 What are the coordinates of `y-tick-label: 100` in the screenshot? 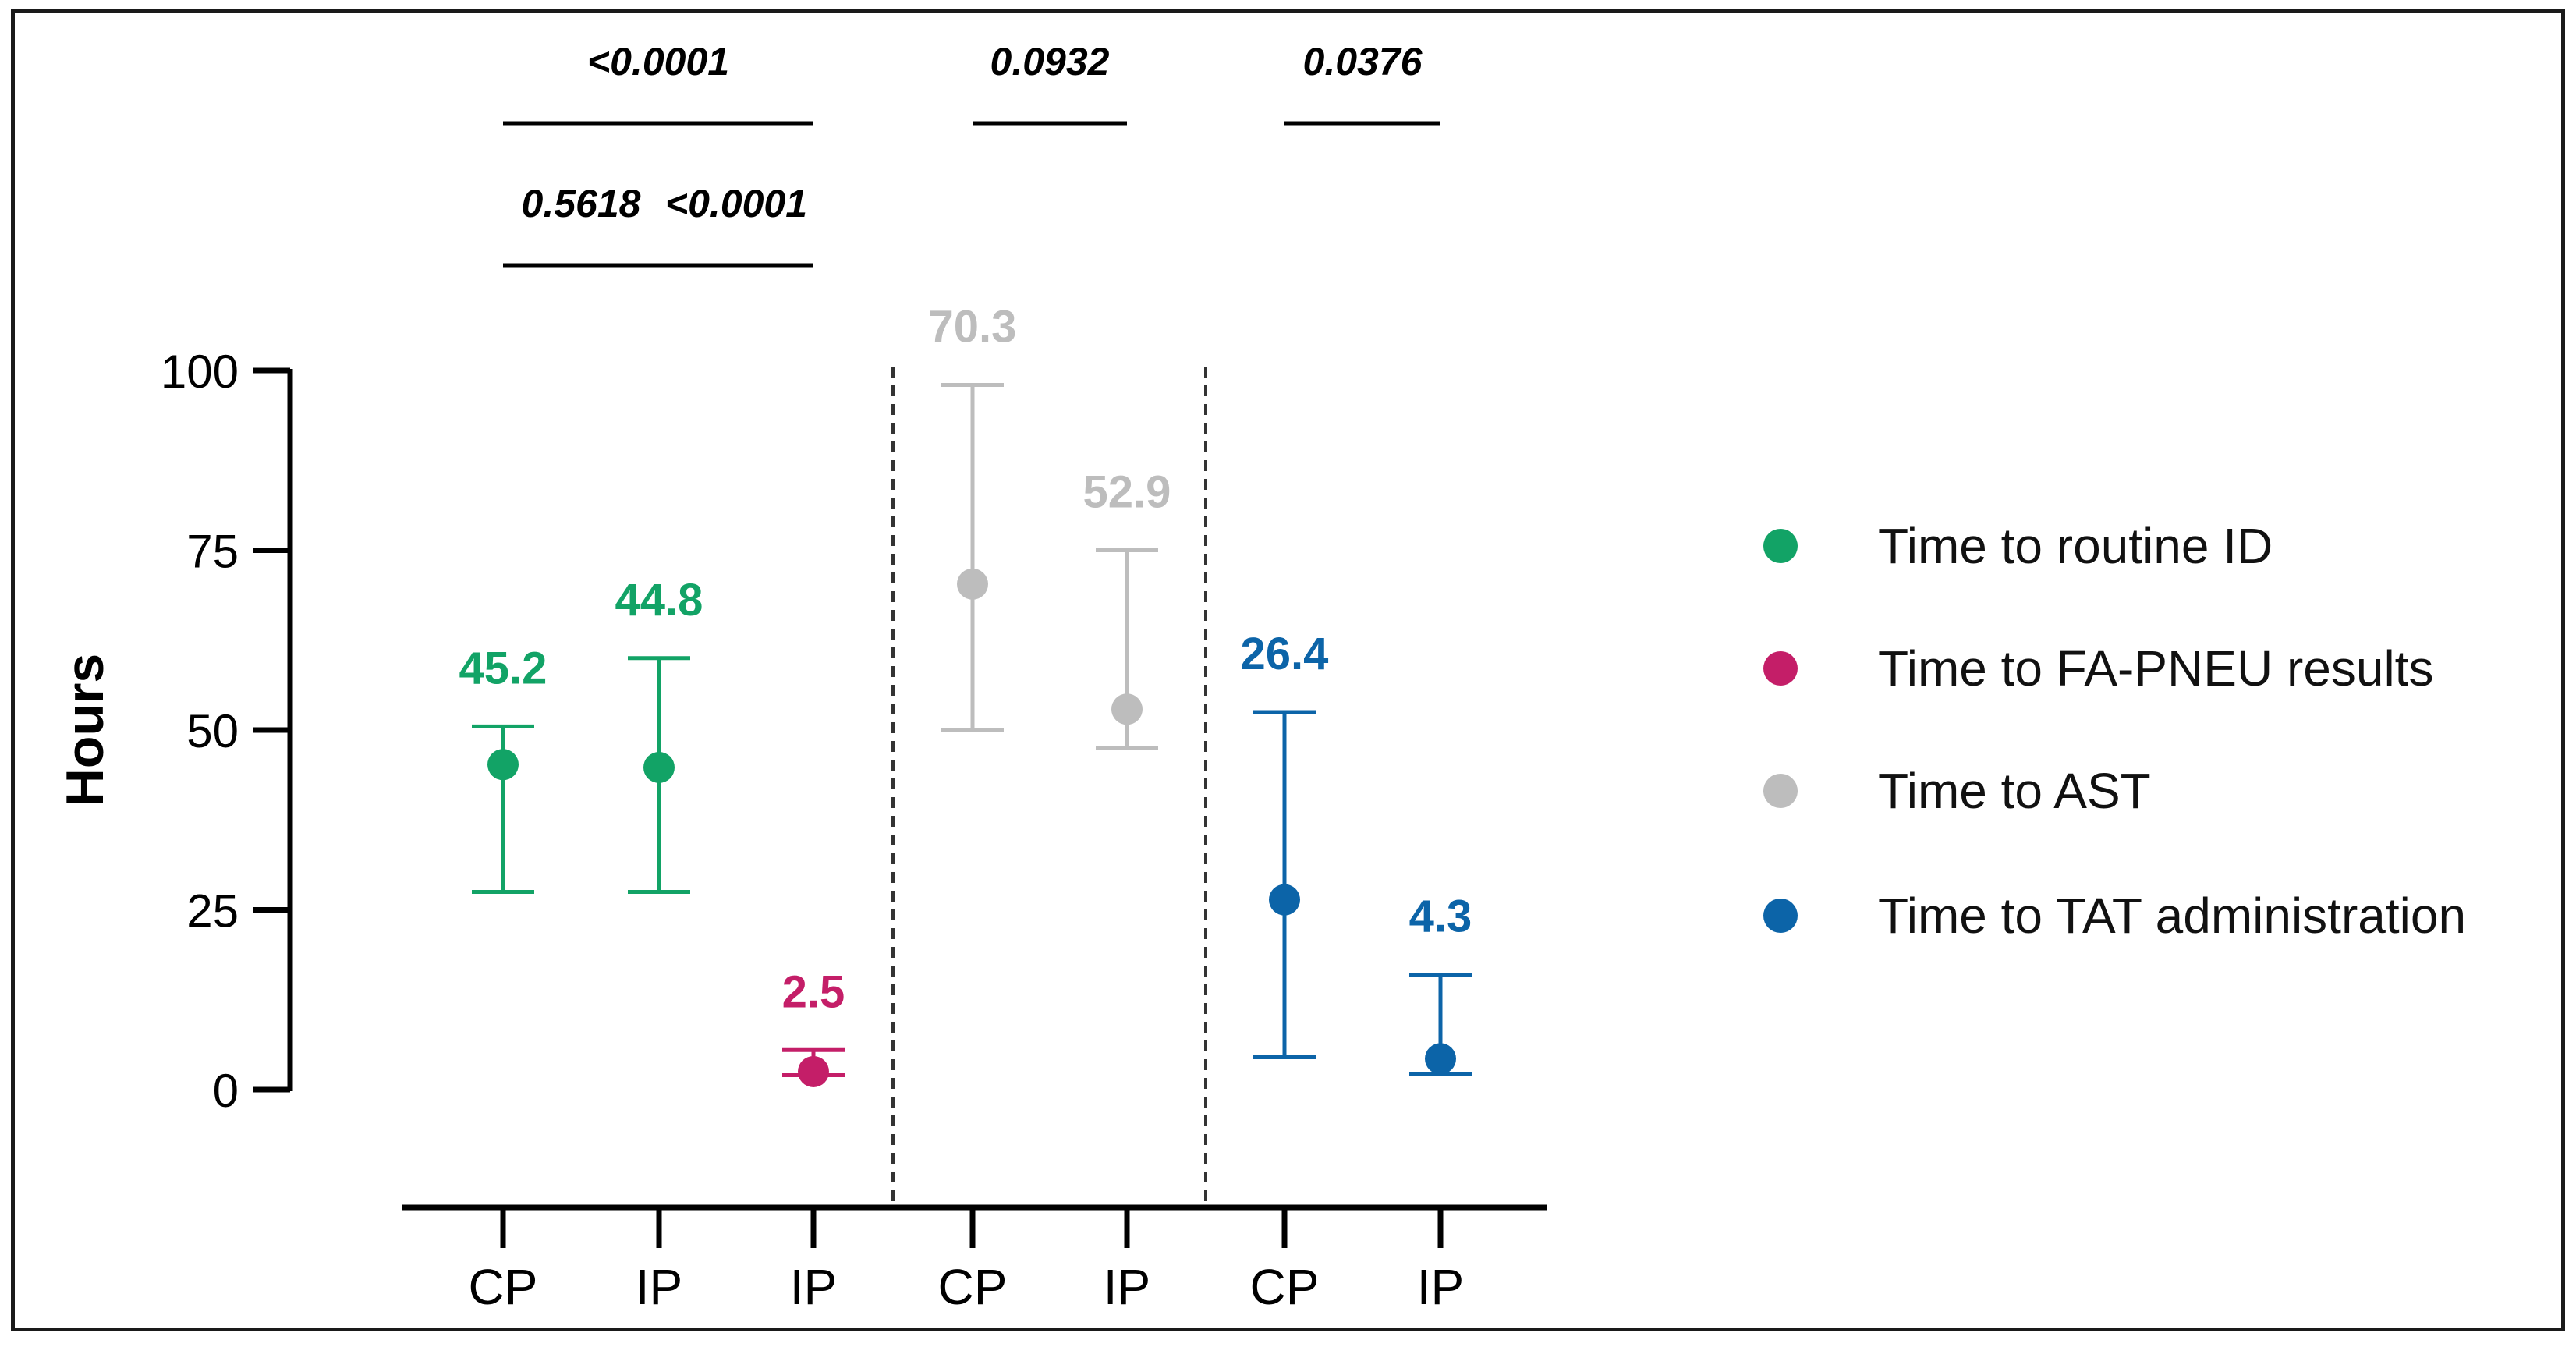 It's located at (200, 372).